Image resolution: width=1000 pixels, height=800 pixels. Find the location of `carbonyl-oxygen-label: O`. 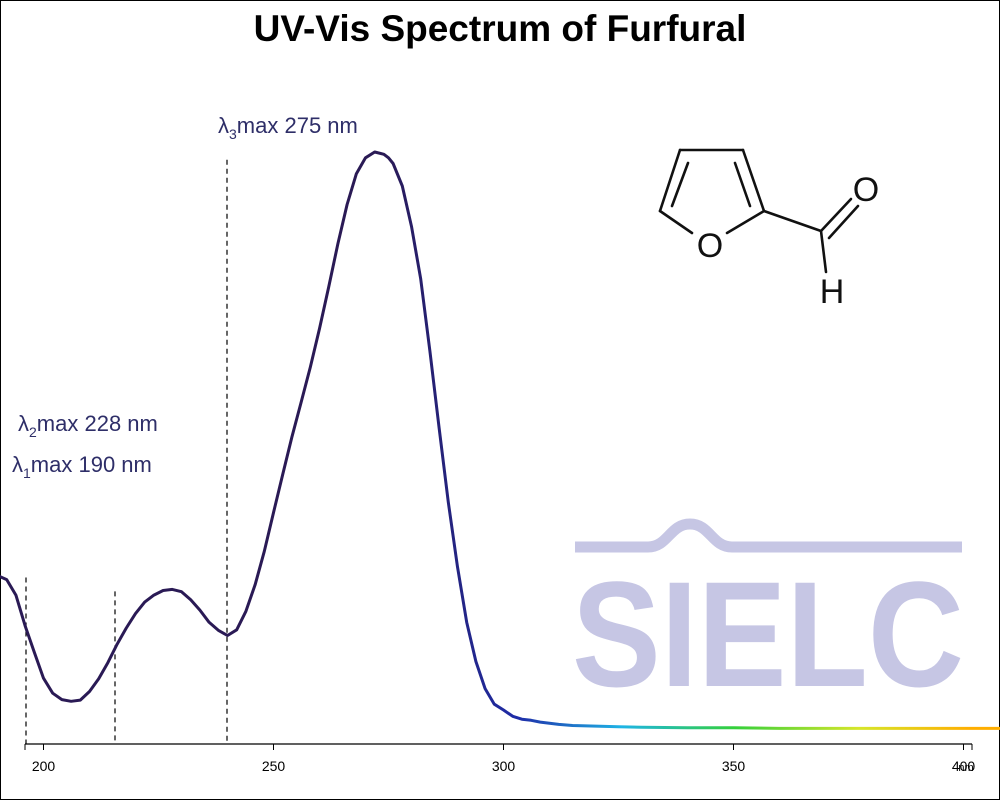

carbonyl-oxygen-label: O is located at coordinates (866, 190).